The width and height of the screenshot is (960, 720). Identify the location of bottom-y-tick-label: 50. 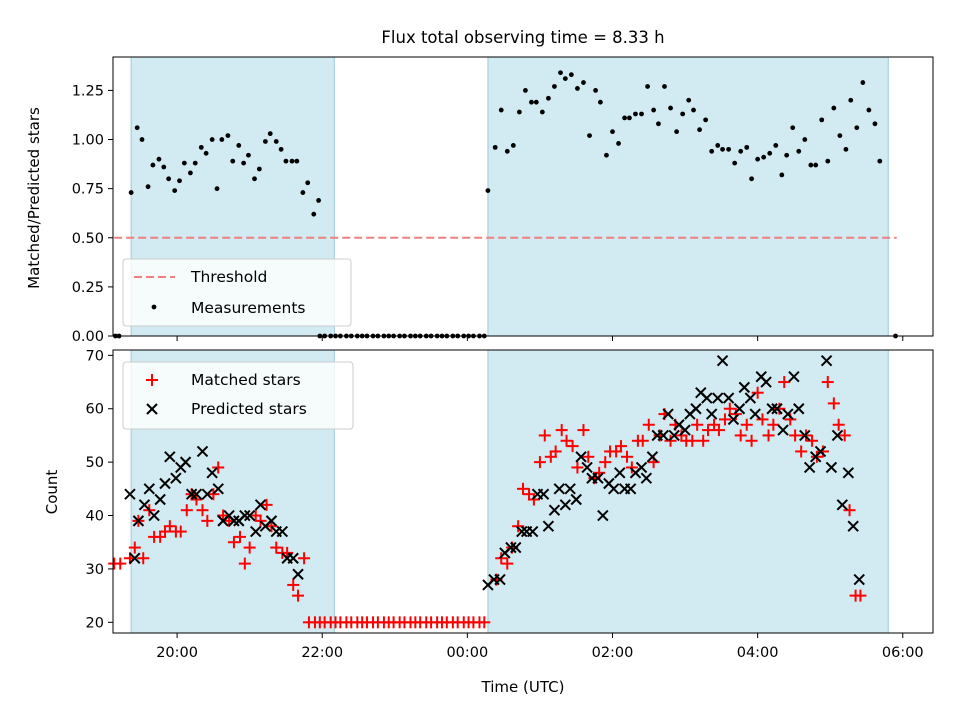
(95, 463).